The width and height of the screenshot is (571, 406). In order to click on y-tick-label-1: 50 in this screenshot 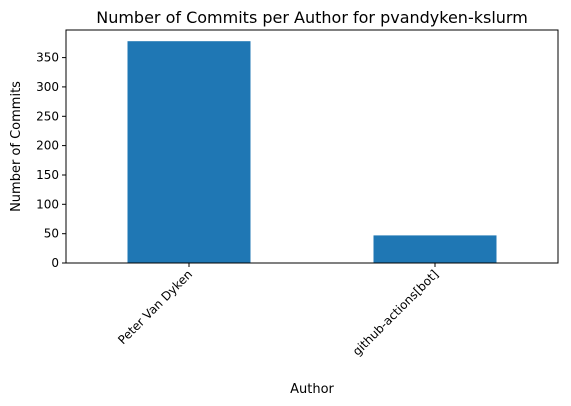, I will do `click(51, 234)`.